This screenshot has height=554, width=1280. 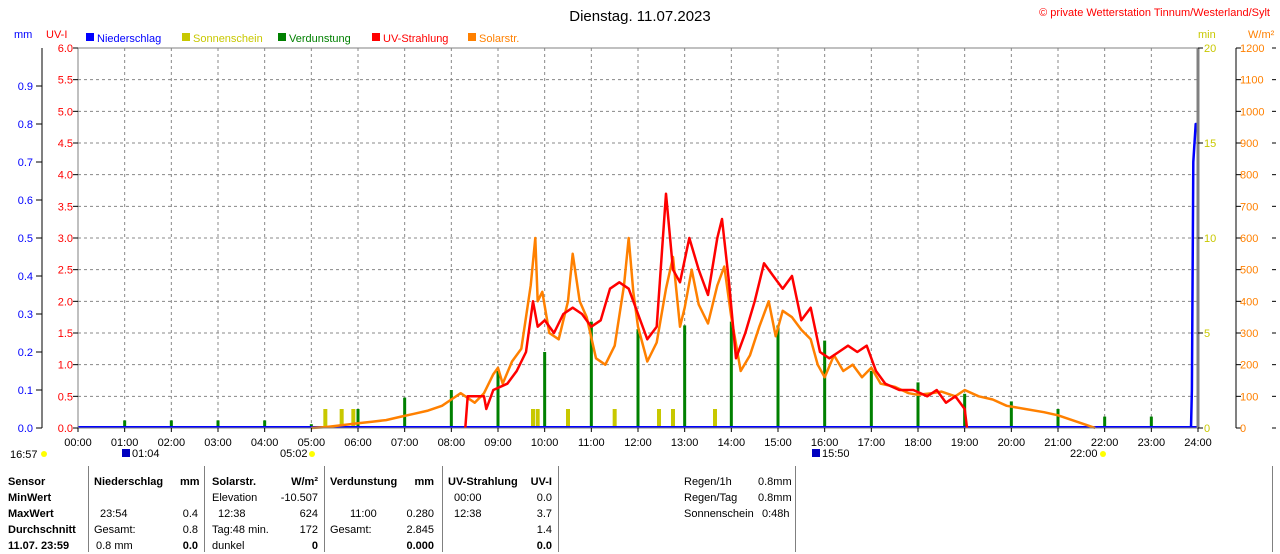 What do you see at coordinates (498, 443) in the screenshot?
I see `x-axis-label: 09:00` at bounding box center [498, 443].